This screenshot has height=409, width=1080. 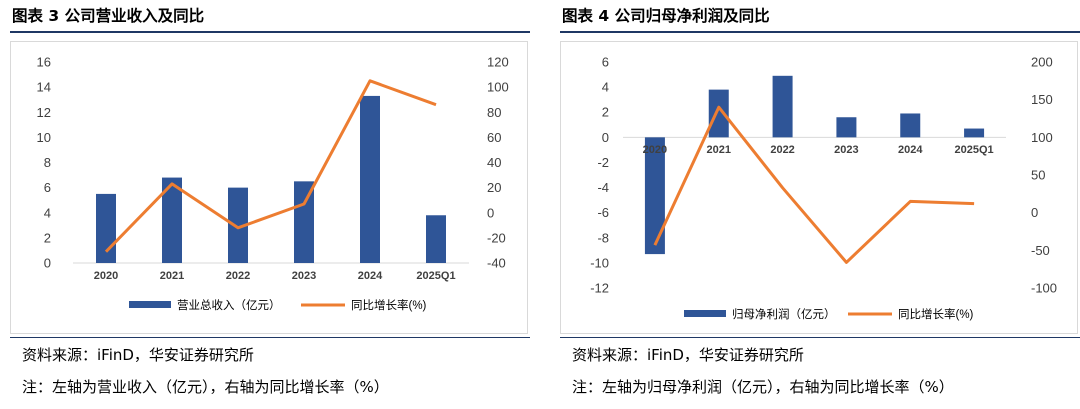 I want to click on note-text: 注：左轴为营业收入（亿元），右轴为同比增长率（%）, so click(x=205, y=387).